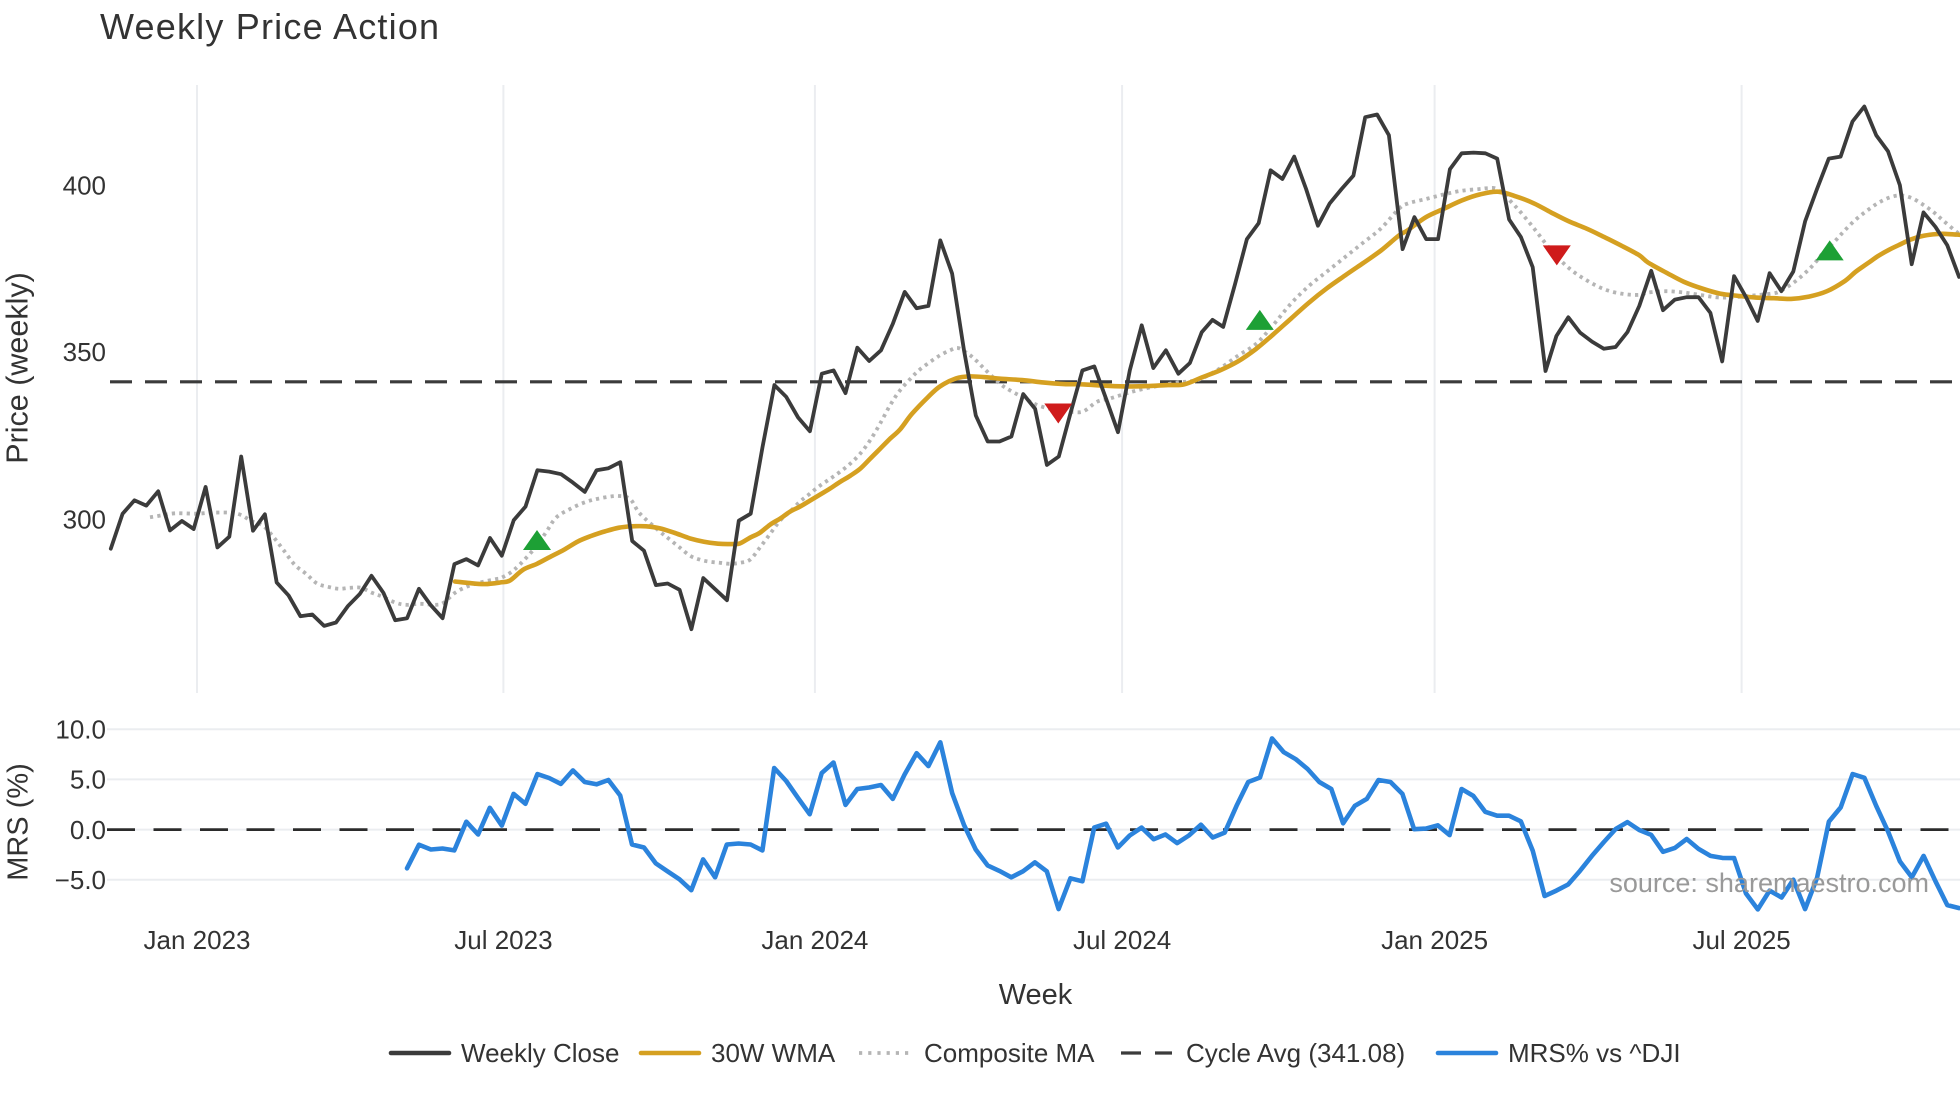 The height and width of the screenshot is (1102, 1960). Describe the element at coordinates (88, 780) in the screenshot. I see `svg-text: 5.0` at that location.